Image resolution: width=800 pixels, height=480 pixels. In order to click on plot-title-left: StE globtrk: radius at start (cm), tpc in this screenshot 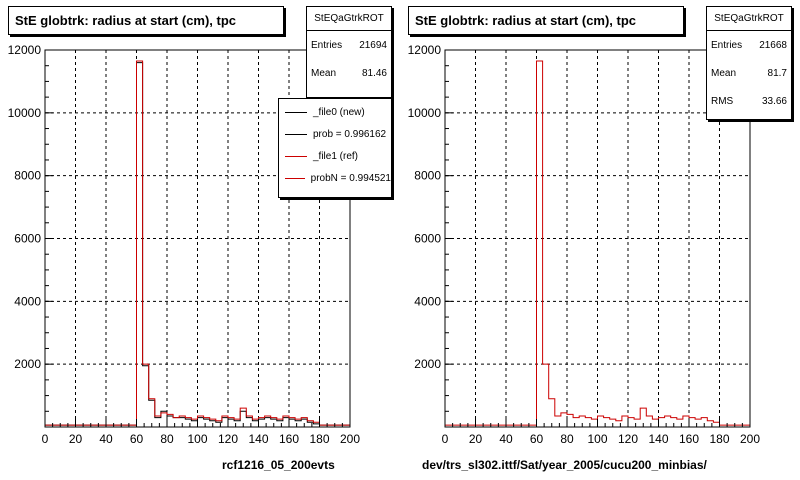, I will do `click(146, 20)`.